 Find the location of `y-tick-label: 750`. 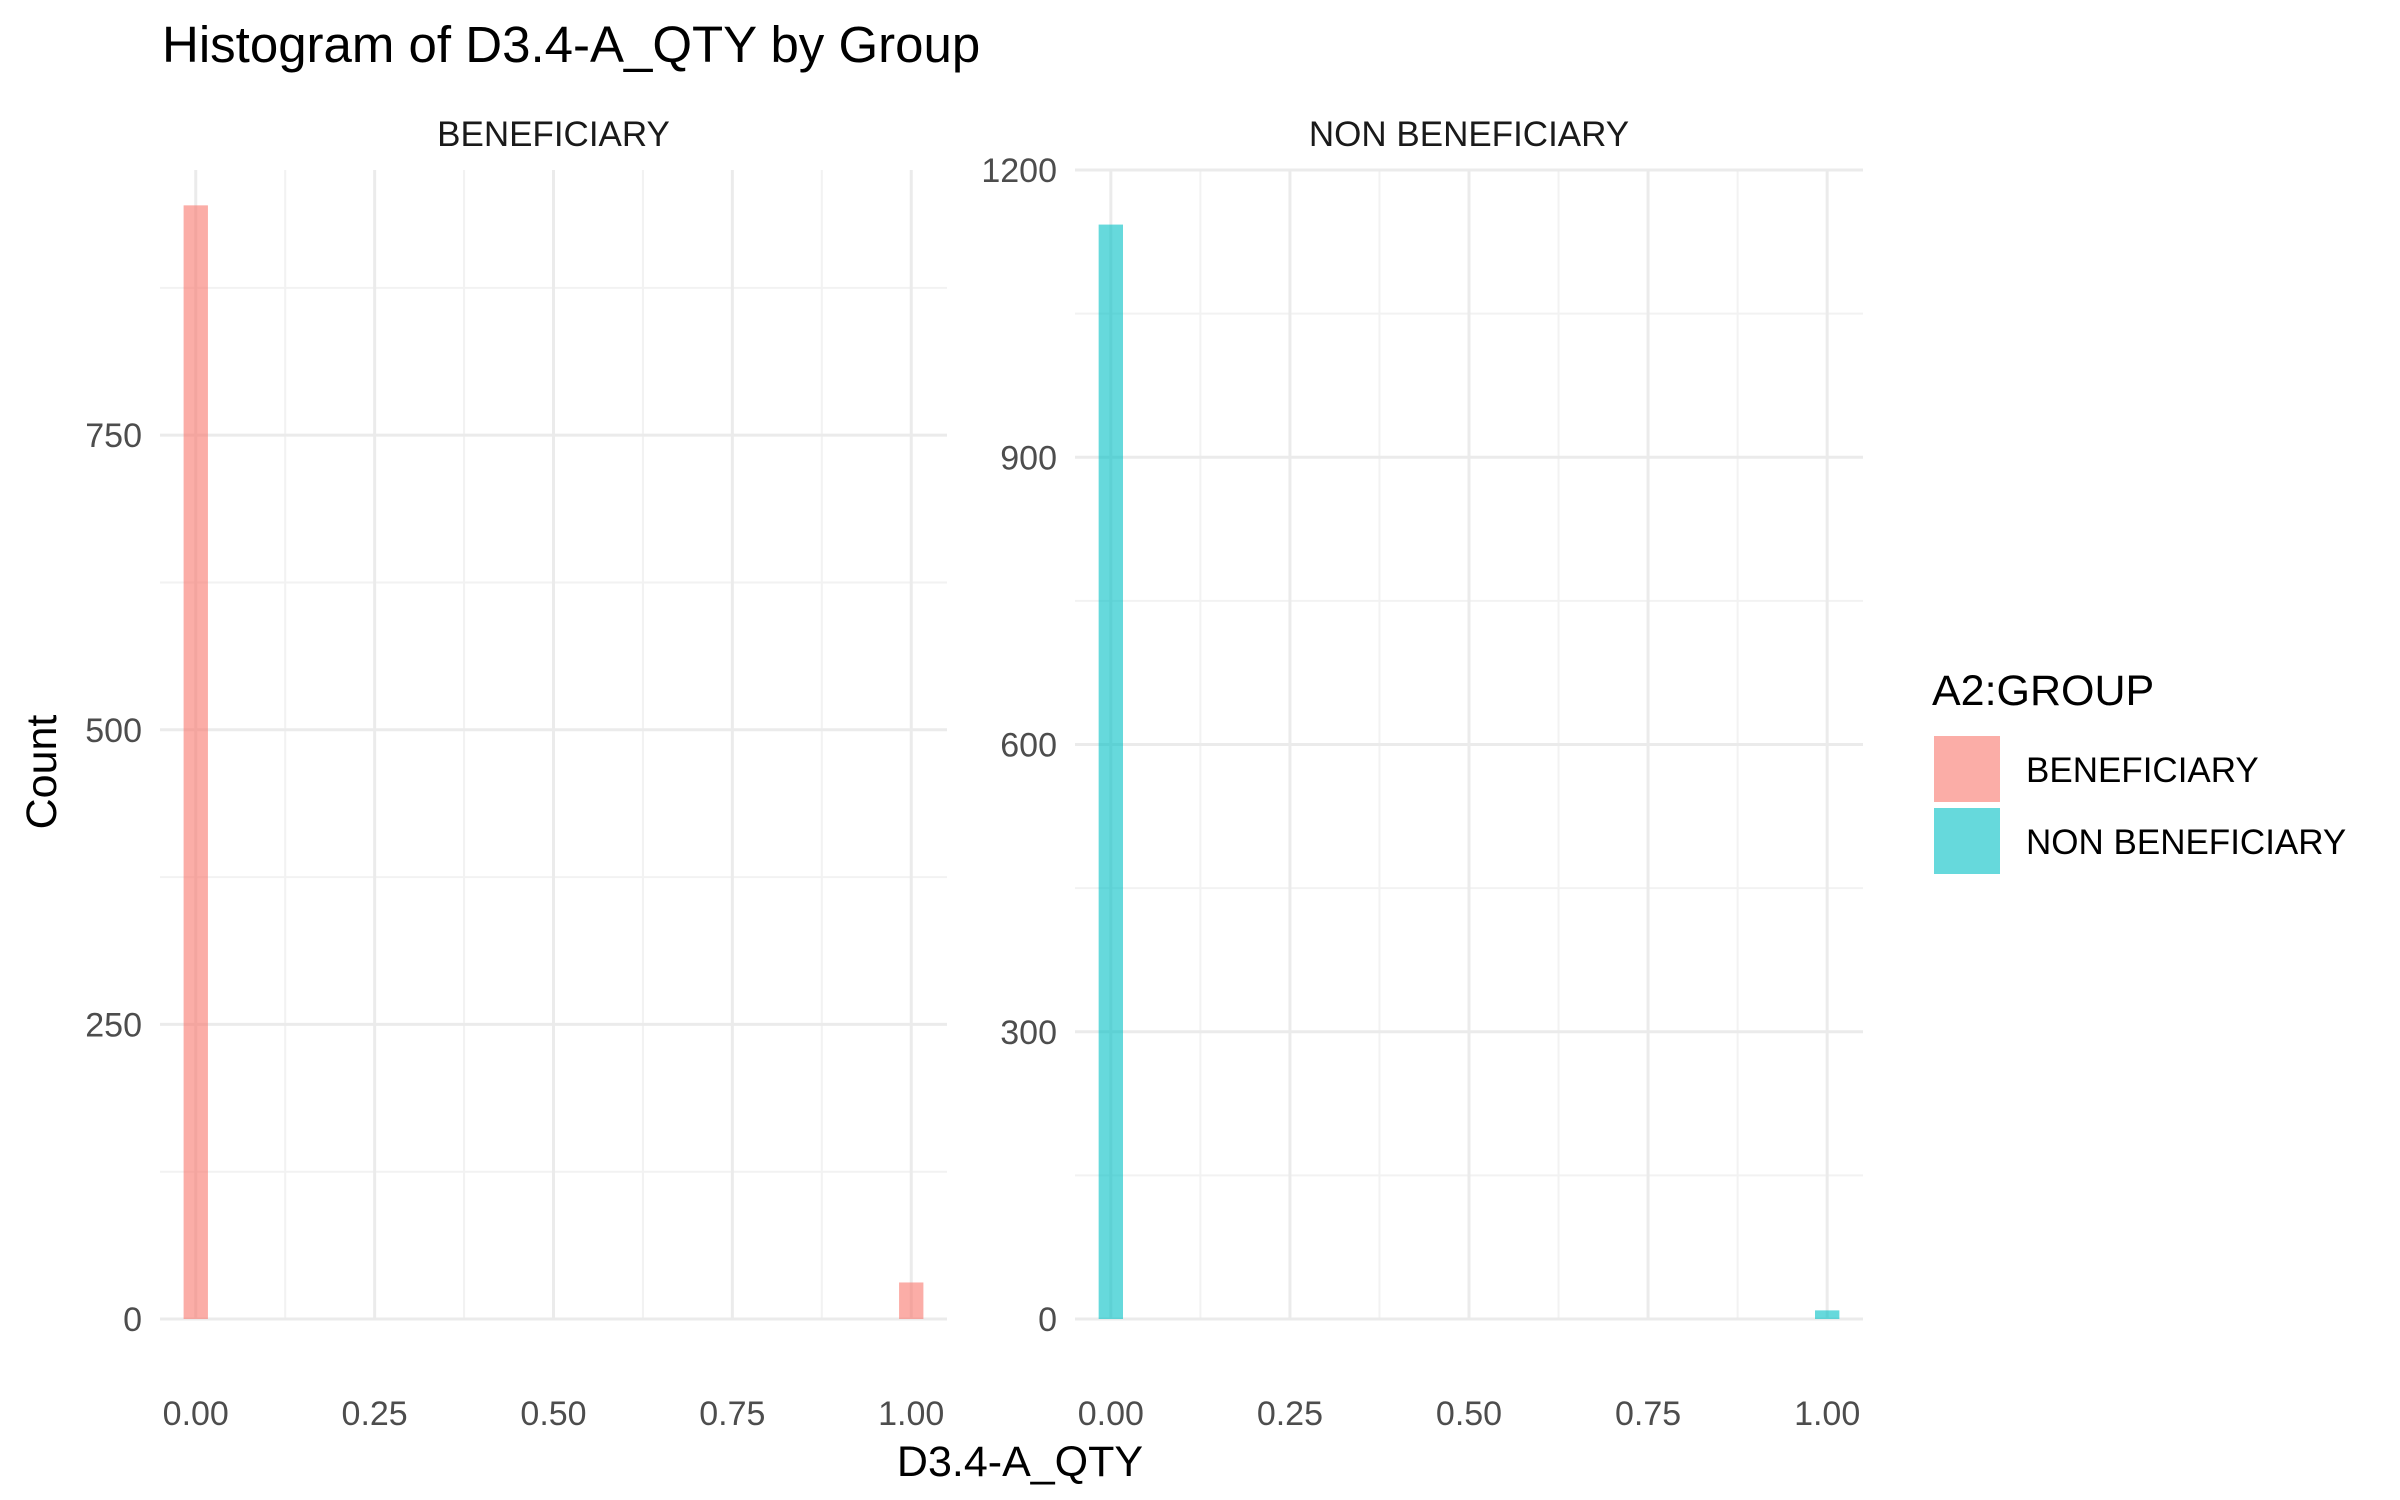

y-tick-label: 750 is located at coordinates (113, 436).